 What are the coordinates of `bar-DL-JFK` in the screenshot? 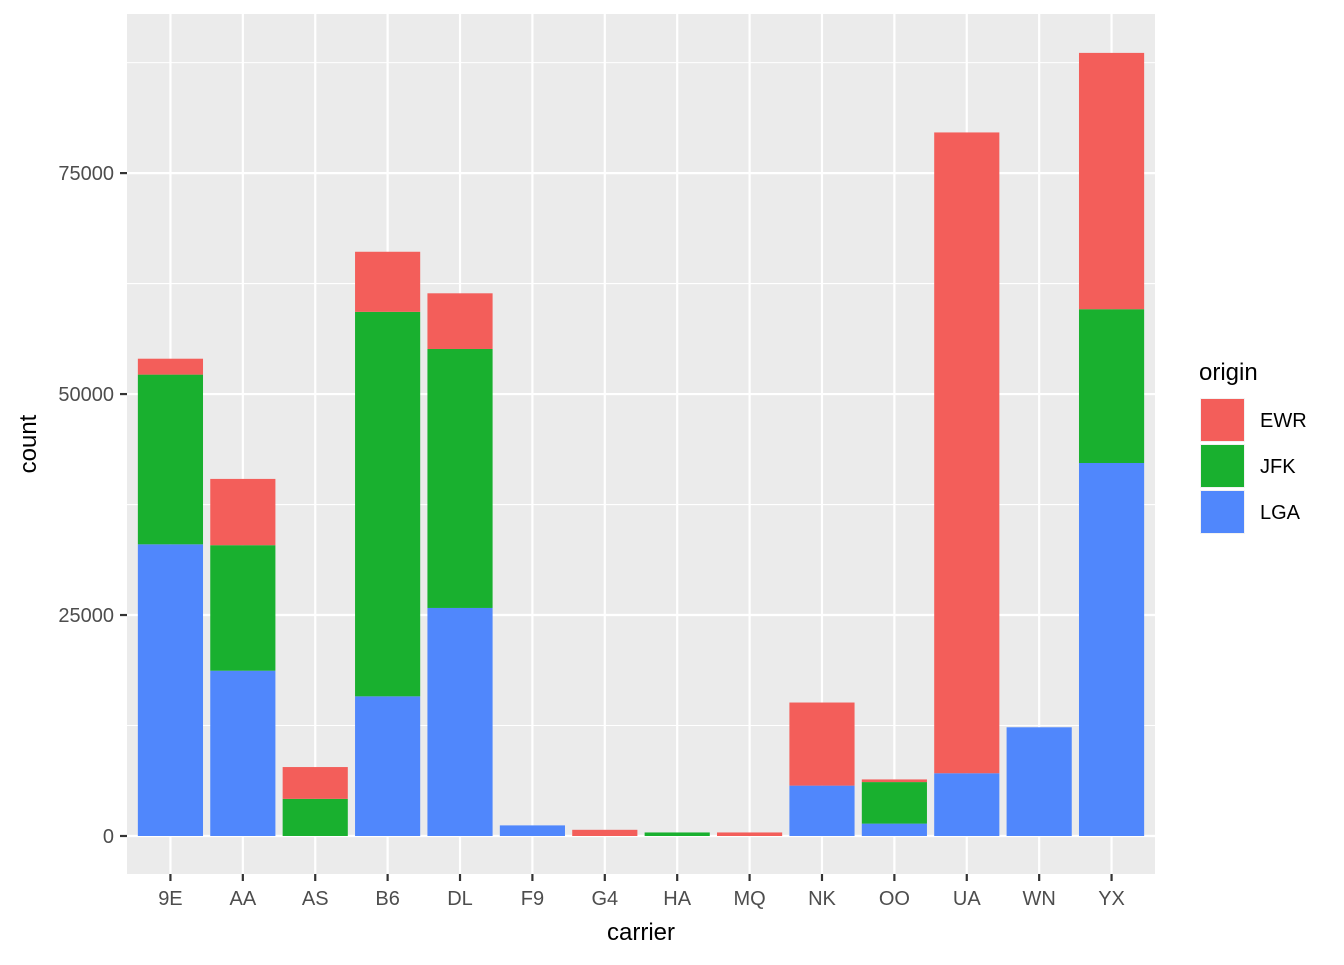 It's located at (460, 478).